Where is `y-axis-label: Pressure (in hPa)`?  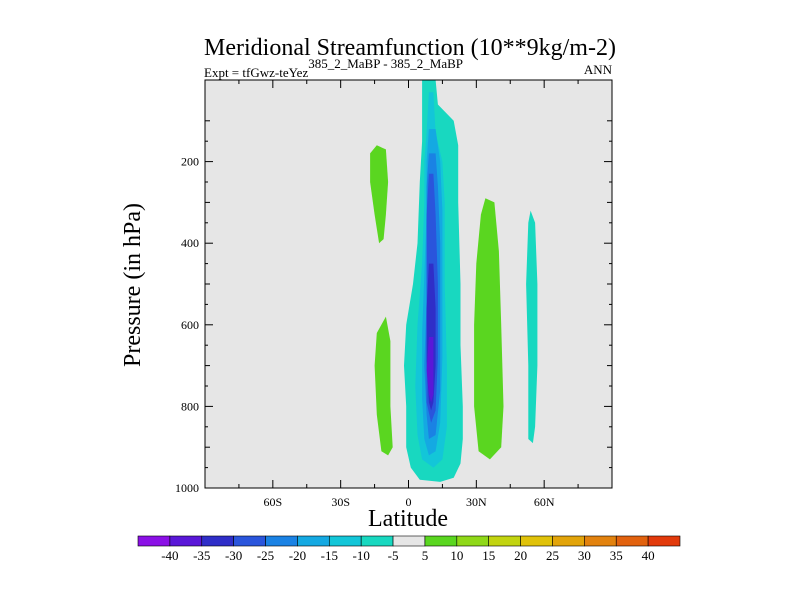 y-axis-label: Pressure (in hPa) is located at coordinates (133, 285).